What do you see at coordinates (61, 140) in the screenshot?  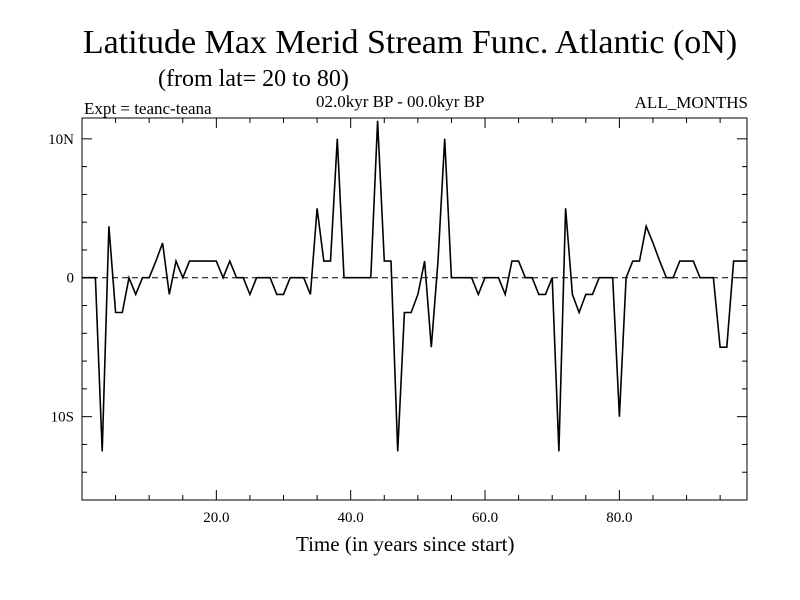 I see `y-tick-label: 10N` at bounding box center [61, 140].